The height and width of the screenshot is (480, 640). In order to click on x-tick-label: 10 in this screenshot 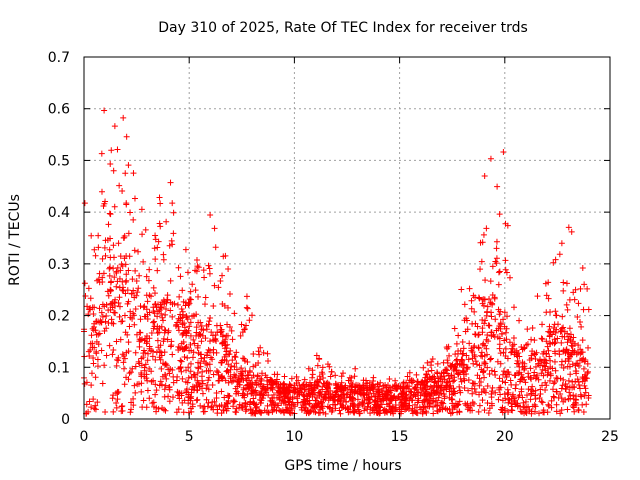, I will do `click(294, 437)`.